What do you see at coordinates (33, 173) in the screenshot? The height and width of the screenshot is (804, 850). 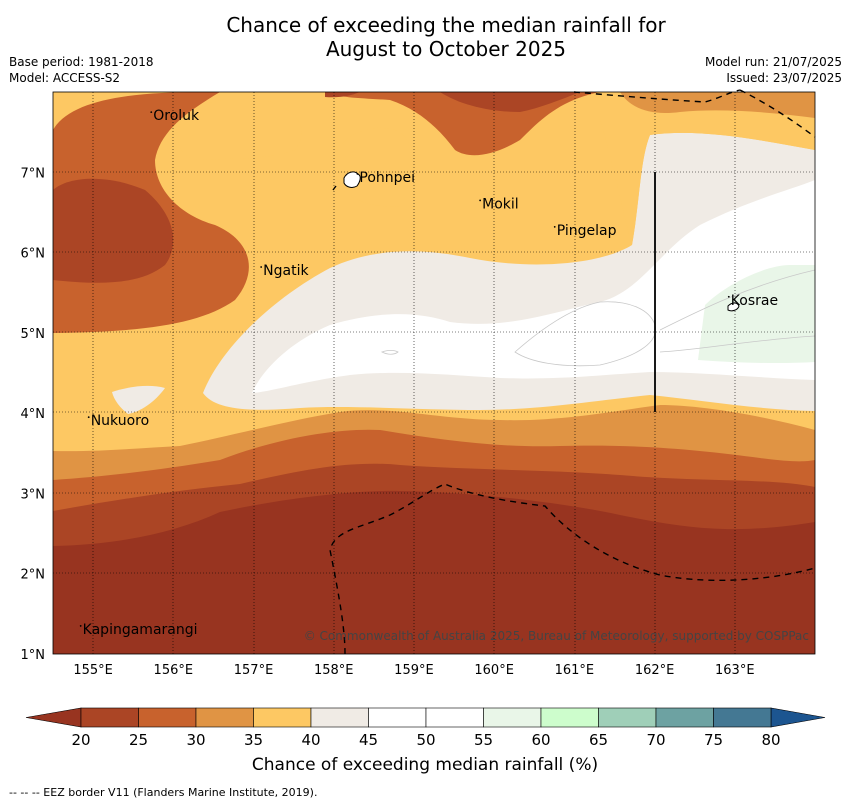 I see `lat-tick-label: 7°N` at bounding box center [33, 173].